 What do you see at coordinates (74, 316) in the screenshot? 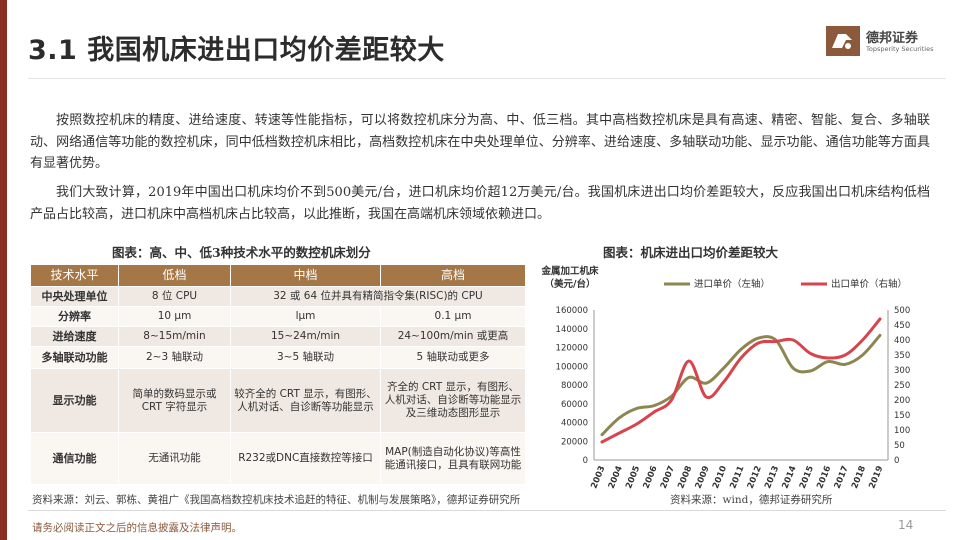
I see `row-header: 分辨率` at bounding box center [74, 316].